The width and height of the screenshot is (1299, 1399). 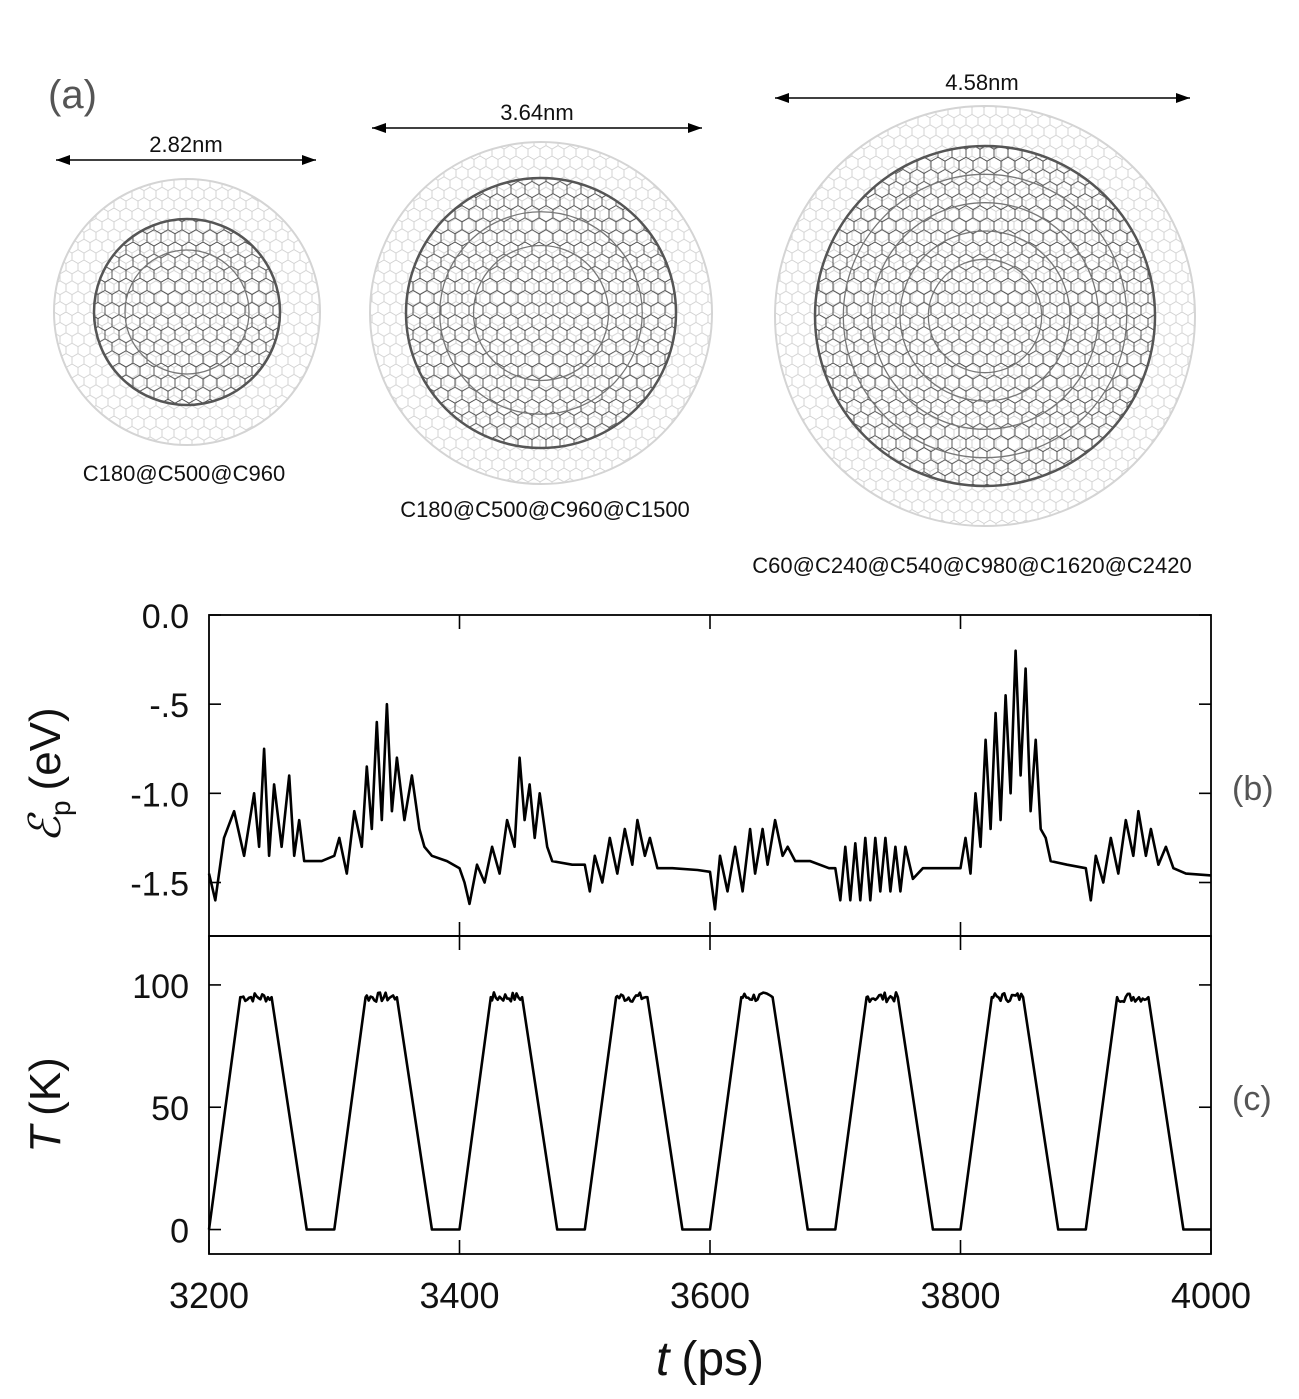 I want to click on panel-b-x-ticks, so click(x=710, y=775).